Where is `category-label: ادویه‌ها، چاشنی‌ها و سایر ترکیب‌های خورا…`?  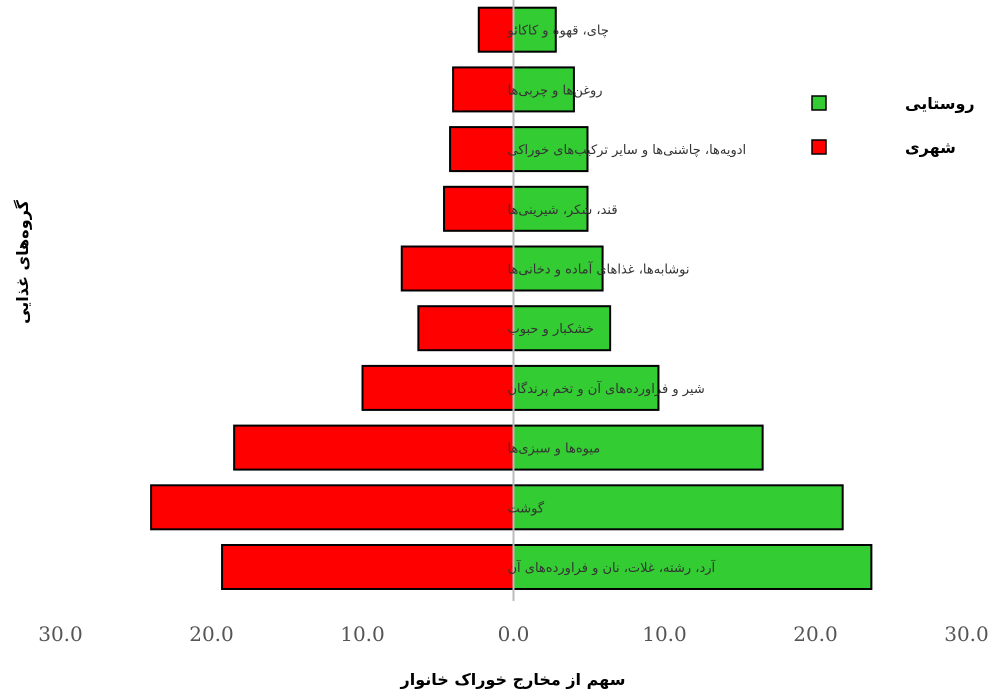
category-label: ادویه‌ها، چاشنی‌ها و سایر ترکیب‌های خورا… is located at coordinates (627, 150).